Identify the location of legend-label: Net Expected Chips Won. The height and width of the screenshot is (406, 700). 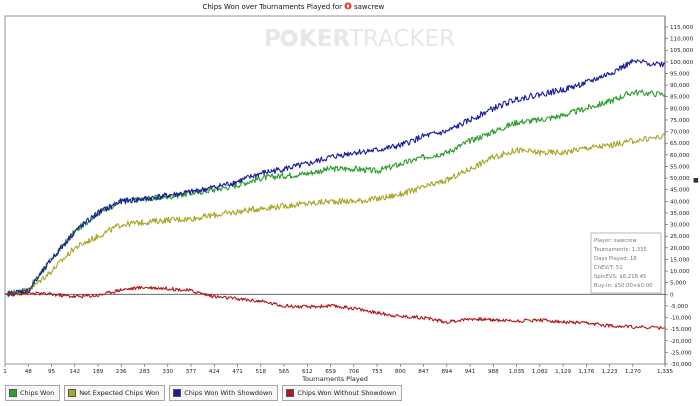
(119, 393).